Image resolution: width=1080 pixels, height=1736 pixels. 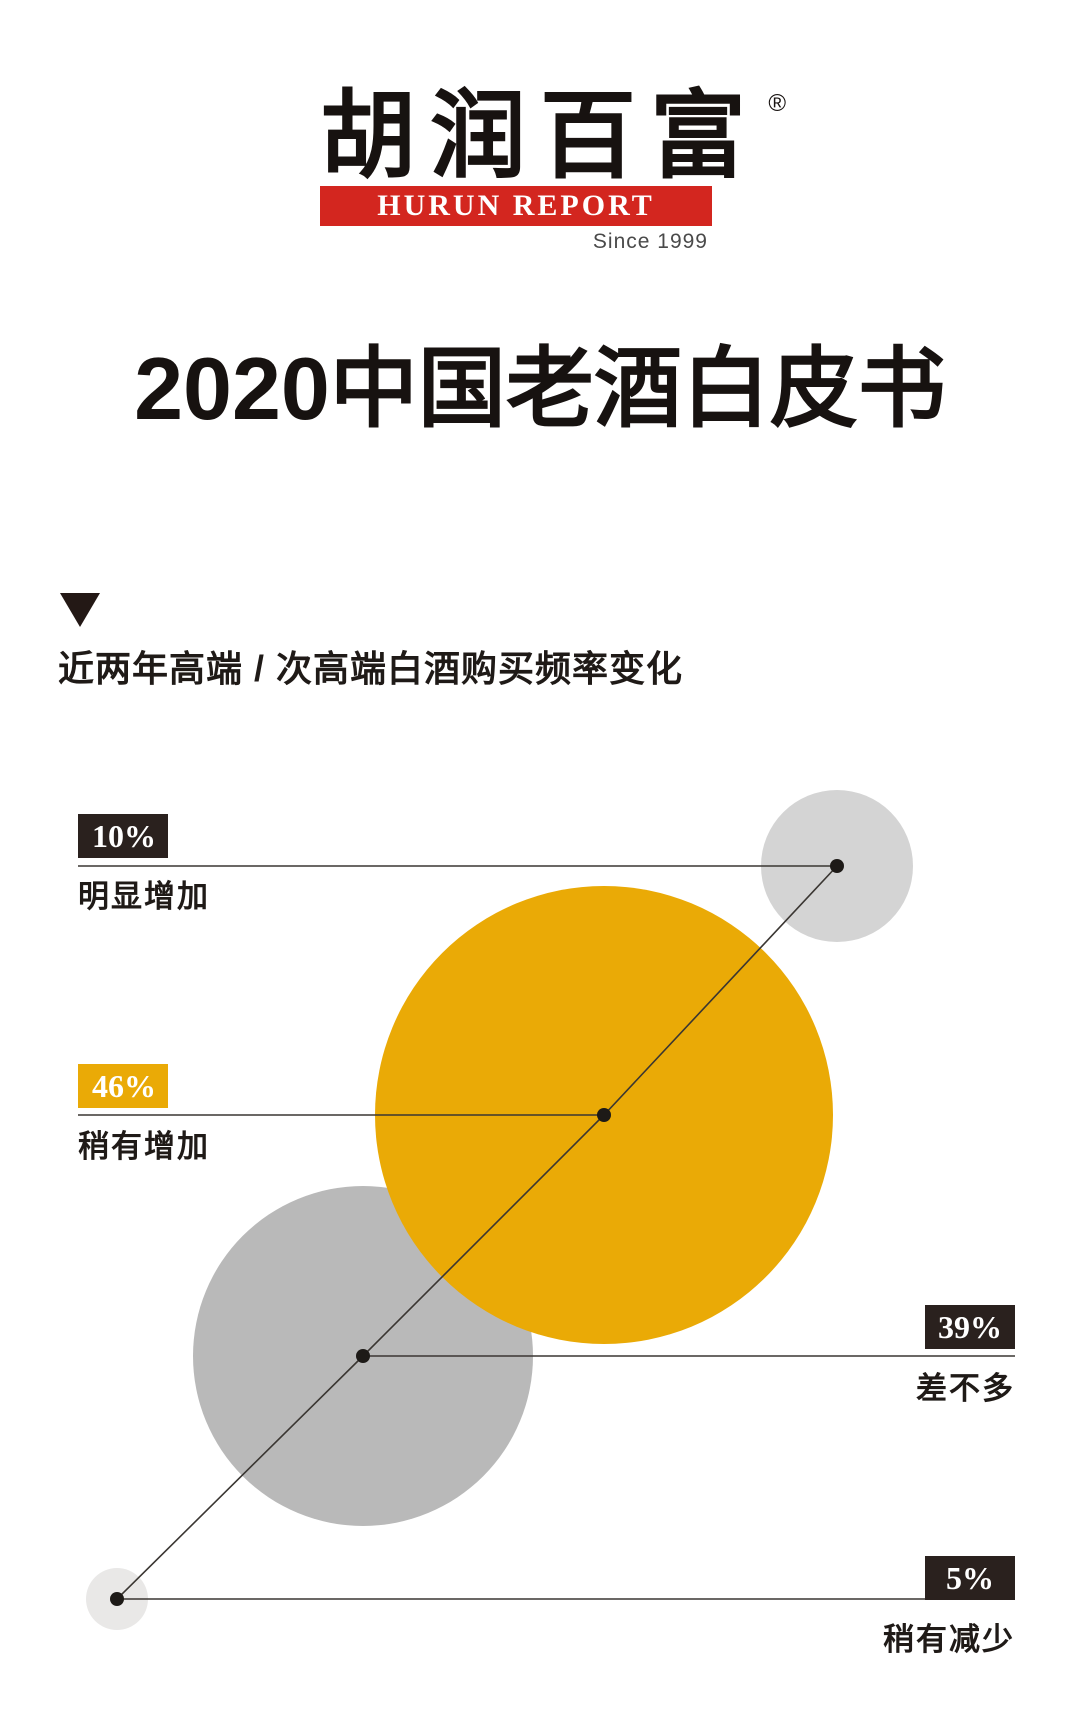 What do you see at coordinates (371, 668) in the screenshot?
I see `chart-heading: 近两年高端 / 次高端白酒购买频率变化` at bounding box center [371, 668].